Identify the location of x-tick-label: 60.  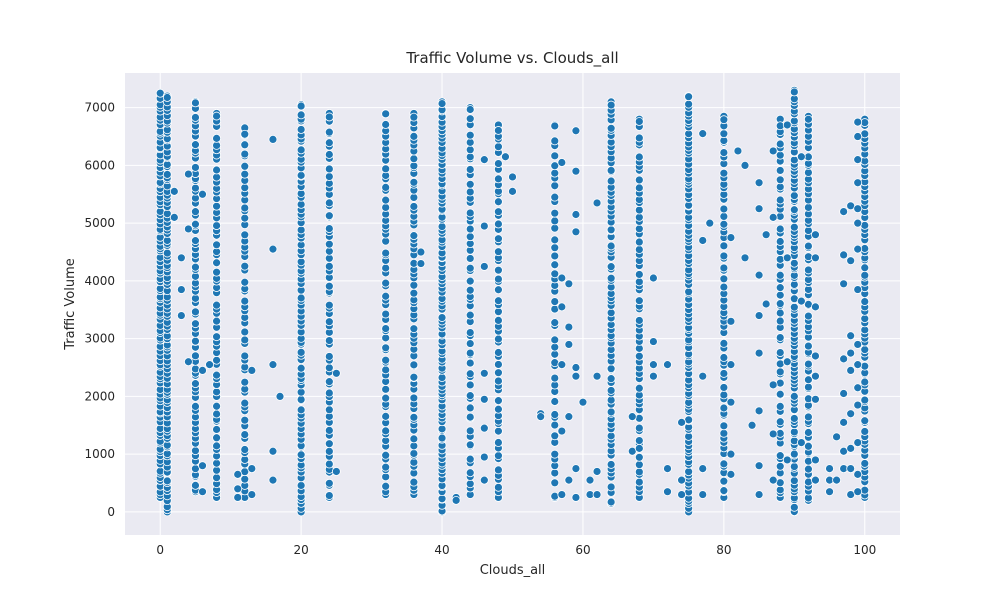
(582, 550).